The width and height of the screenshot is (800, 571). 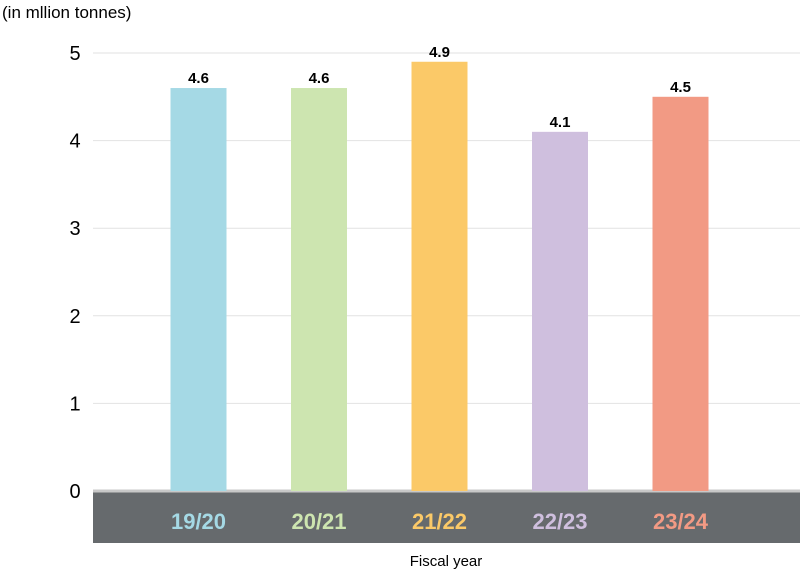 What do you see at coordinates (318, 521) in the screenshot?
I see `x-tick-label: 20/21` at bounding box center [318, 521].